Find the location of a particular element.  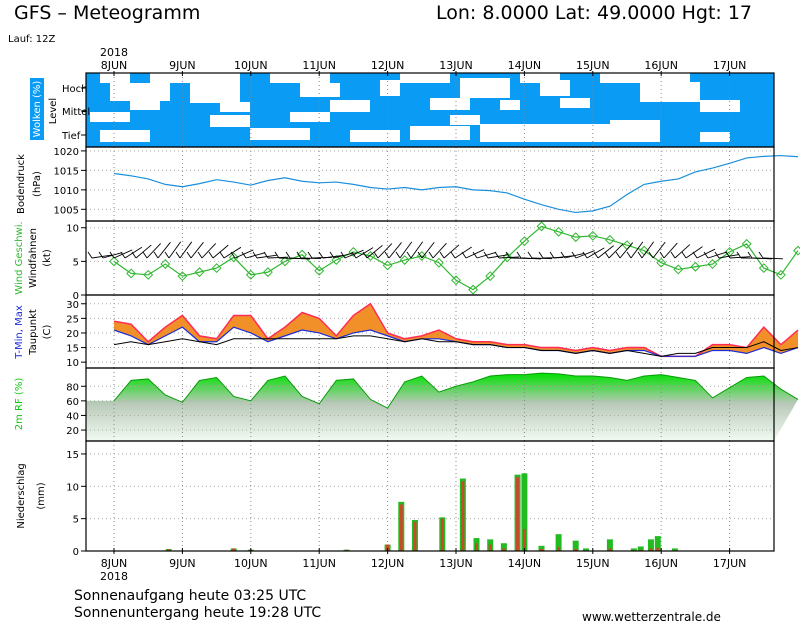

day-label-bottom: 8JUN is located at coordinates (114, 563).